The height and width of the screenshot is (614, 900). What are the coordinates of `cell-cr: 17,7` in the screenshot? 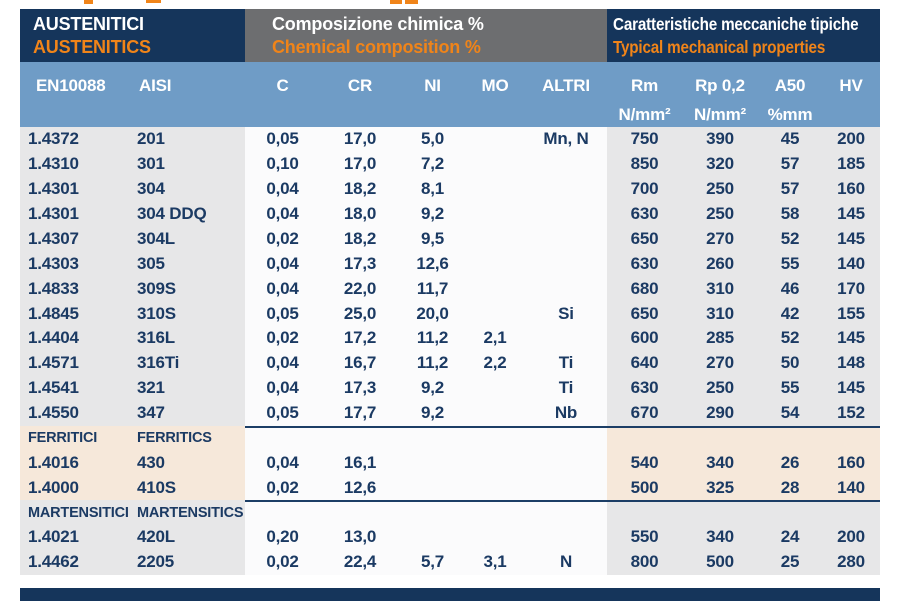 It's located at (360, 413).